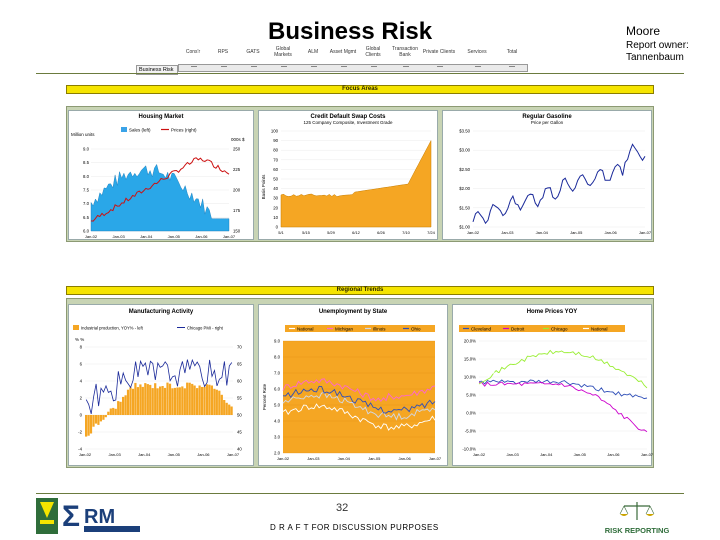 This screenshot has width=720, height=540. I want to click on owner-name: Moore, so click(643, 31).